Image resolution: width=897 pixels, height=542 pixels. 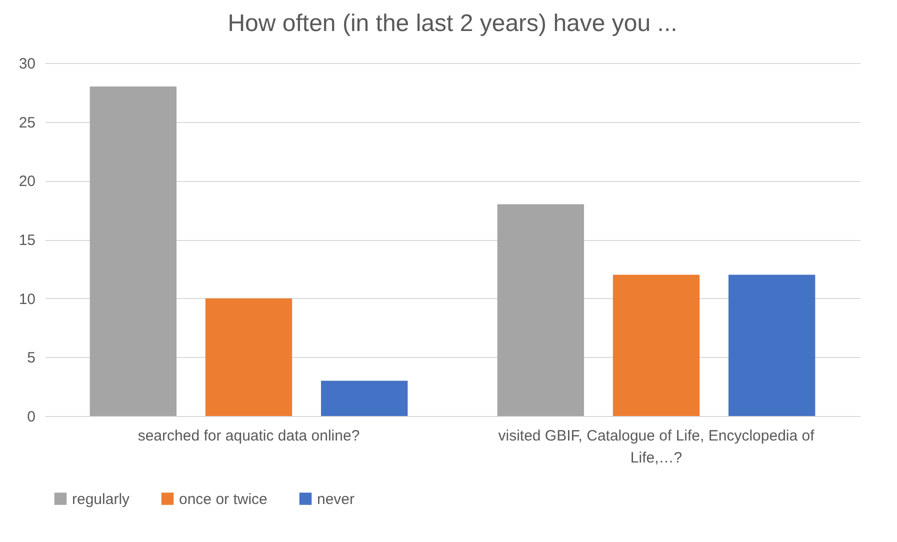 What do you see at coordinates (101, 499) in the screenshot?
I see `legend-label: regularly` at bounding box center [101, 499].